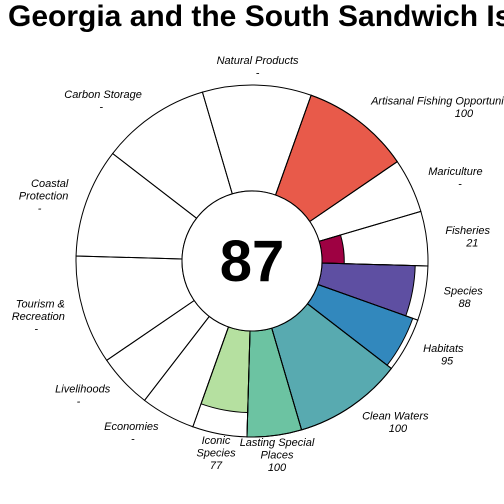  I want to click on petal-fisheries, so click(331, 249).